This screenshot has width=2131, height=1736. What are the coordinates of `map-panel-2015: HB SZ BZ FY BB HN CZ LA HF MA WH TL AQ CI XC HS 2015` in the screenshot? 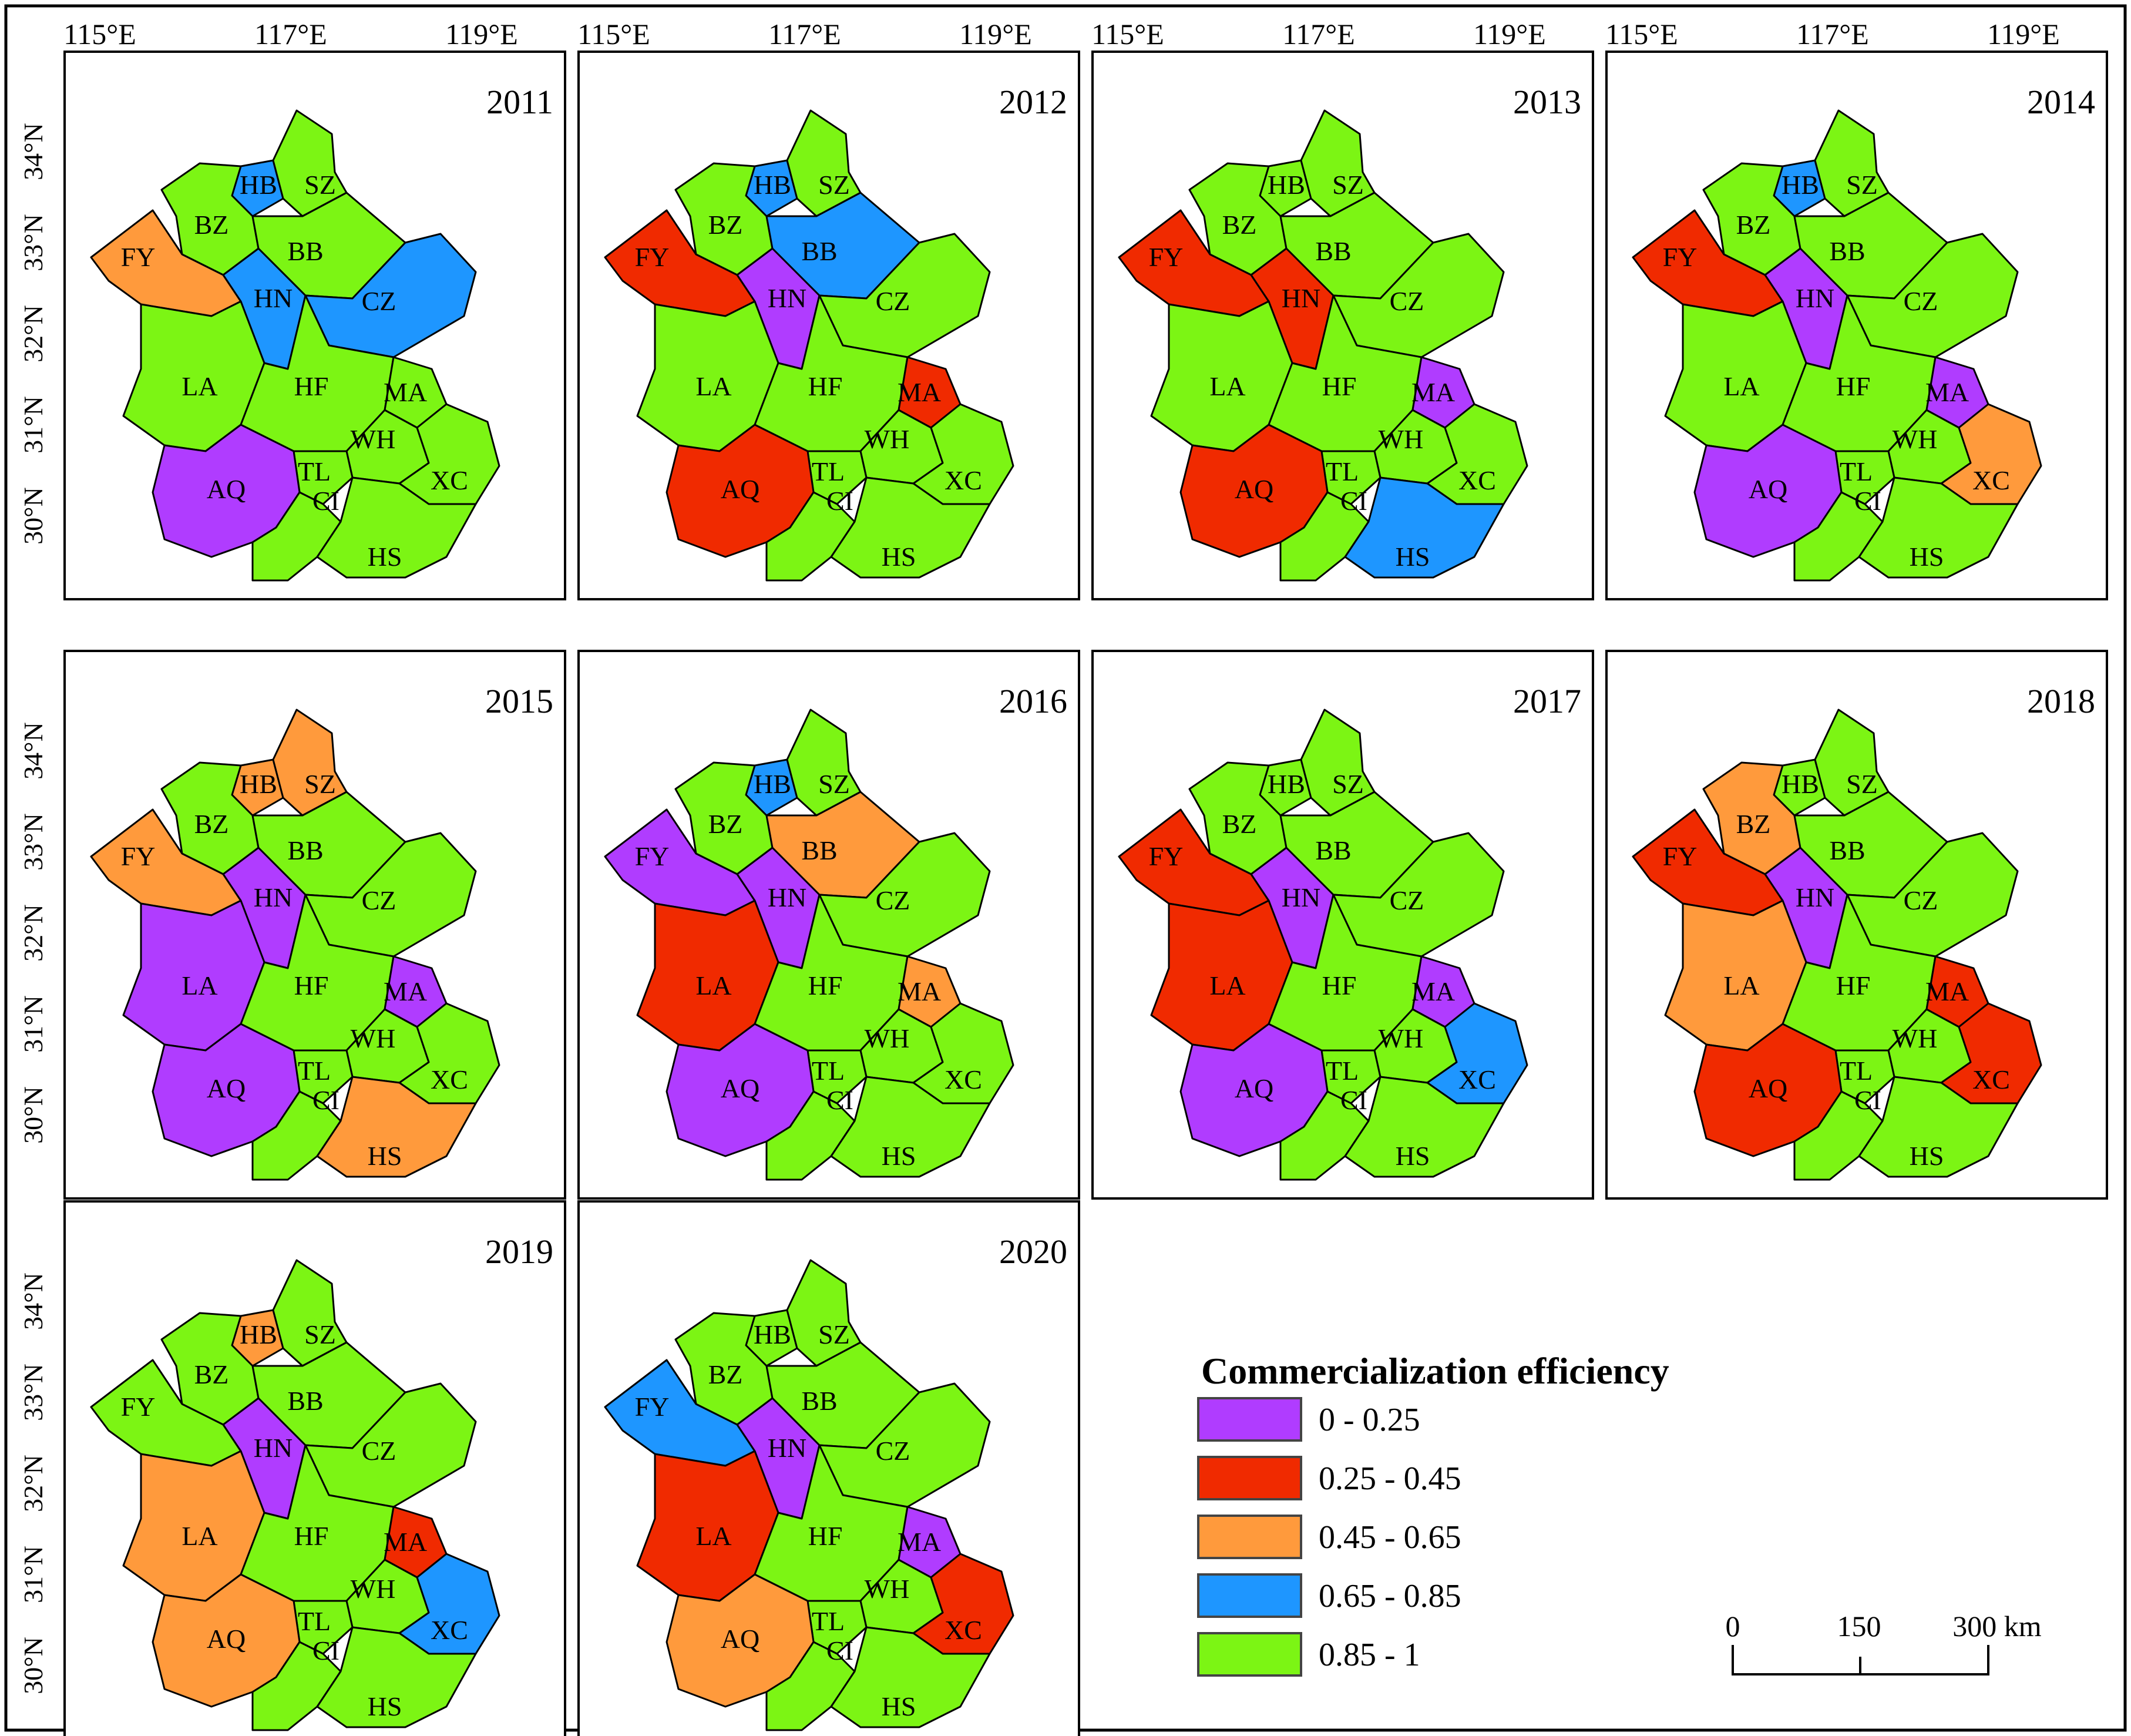 It's located at (314, 925).